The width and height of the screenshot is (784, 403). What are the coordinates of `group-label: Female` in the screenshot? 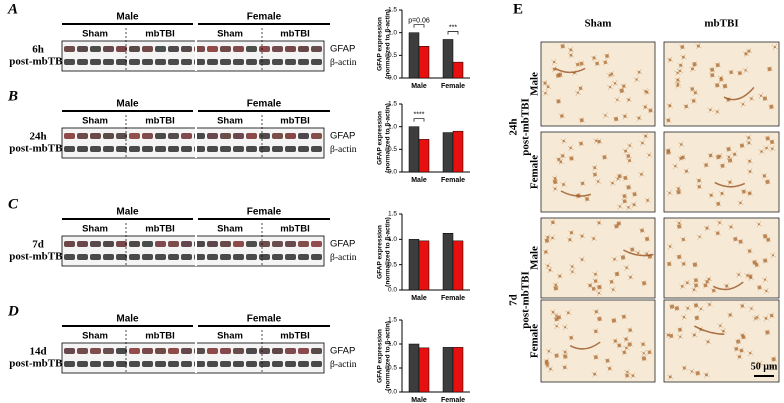 It's located at (264, 319).